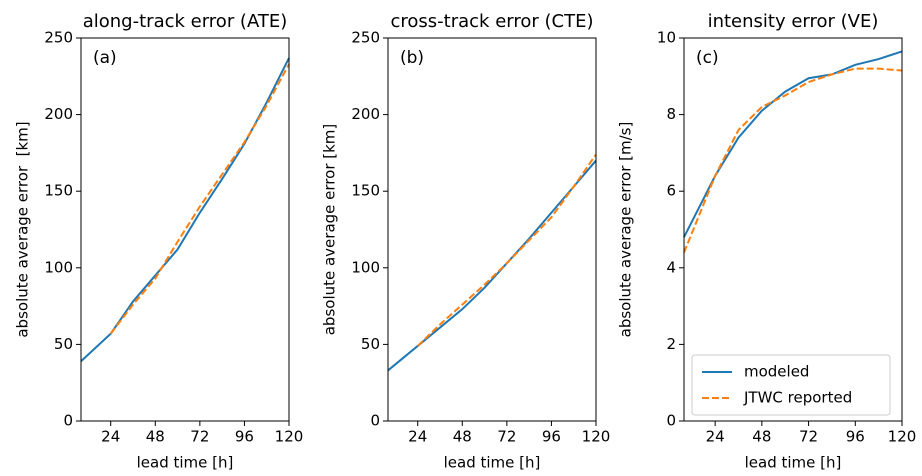  Describe the element at coordinates (793, 21) in the screenshot. I see `chart-title: intensity error (VE)` at that location.